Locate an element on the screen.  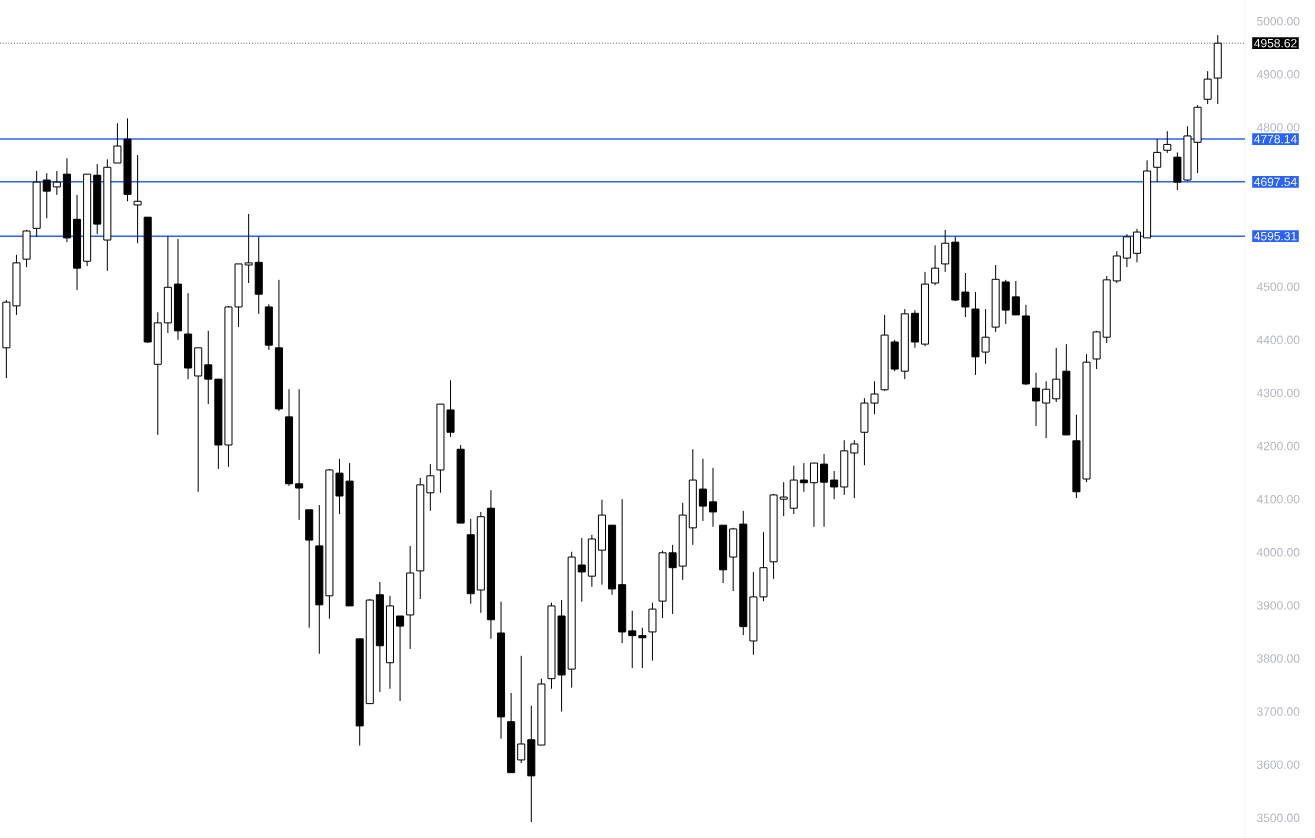
ref-line-label: 4958.62 is located at coordinates (1275, 43).